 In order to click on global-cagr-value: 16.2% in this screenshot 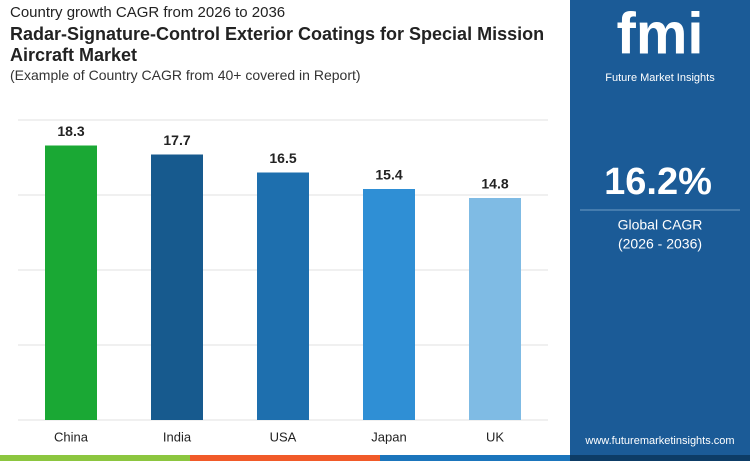, I will do `click(658, 182)`.